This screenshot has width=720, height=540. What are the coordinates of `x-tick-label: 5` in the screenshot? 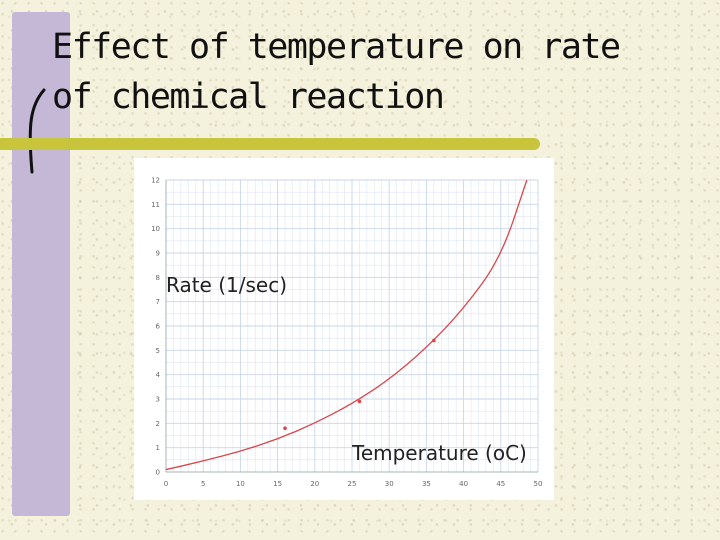 It's located at (203, 484).